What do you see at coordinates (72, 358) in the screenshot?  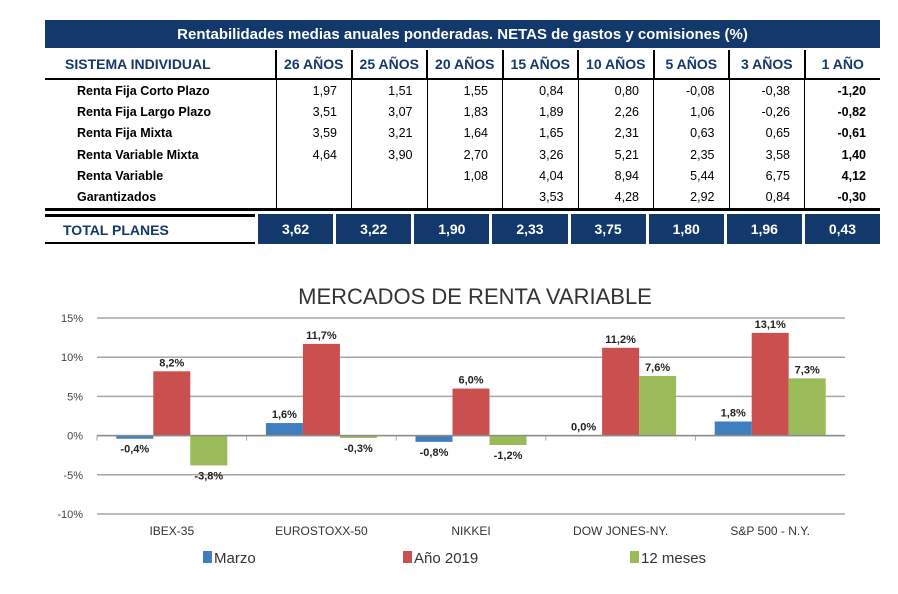 I see `y-tick-label: 10%` at bounding box center [72, 358].